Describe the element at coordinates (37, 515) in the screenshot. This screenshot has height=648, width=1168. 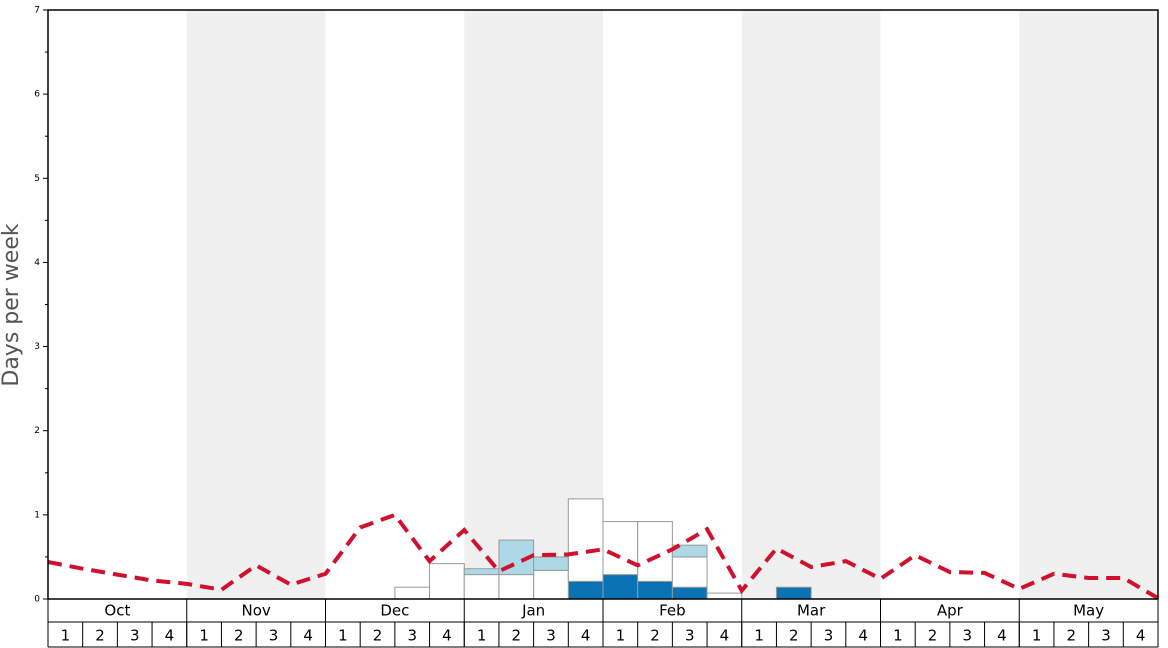
I see `y-tick-label: 1` at that location.